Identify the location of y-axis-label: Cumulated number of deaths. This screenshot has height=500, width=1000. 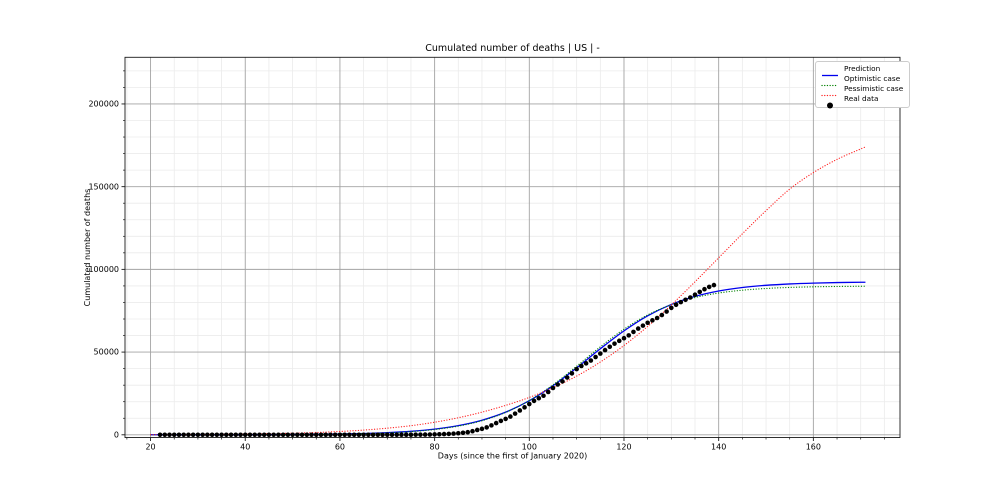
(87, 248).